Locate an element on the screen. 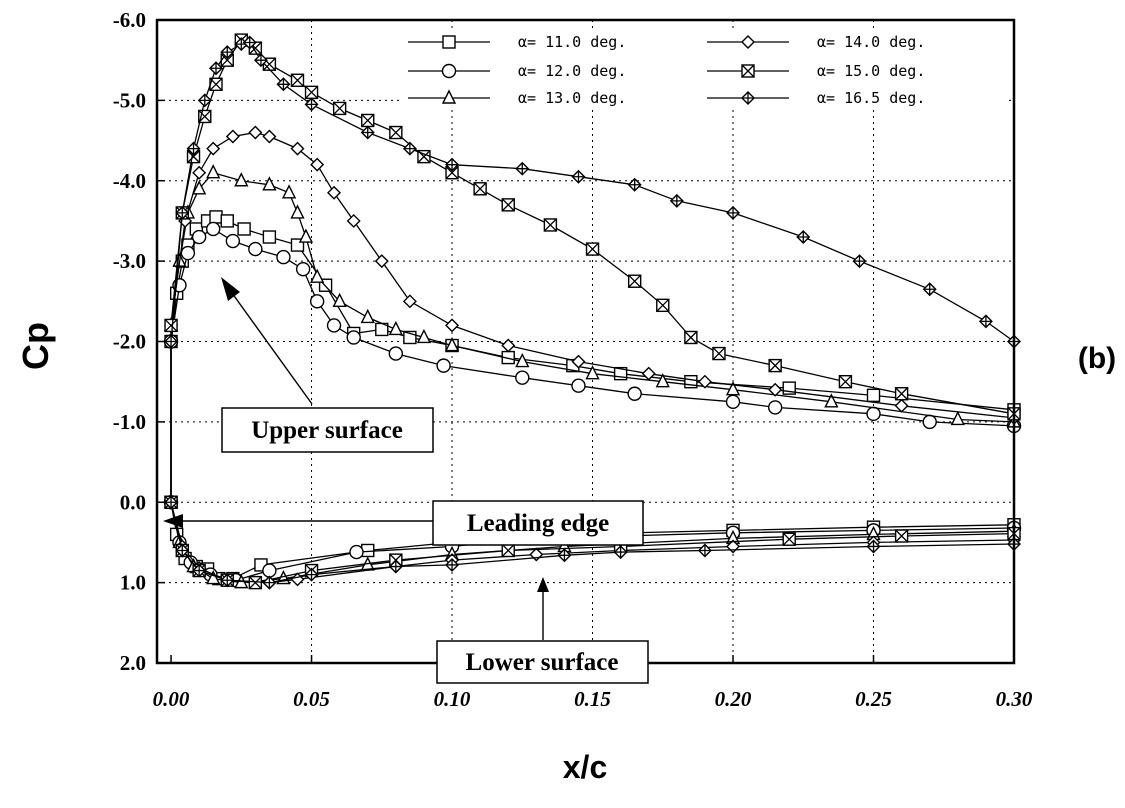  lower-surface-label: Lower surface is located at coordinates (542, 662).